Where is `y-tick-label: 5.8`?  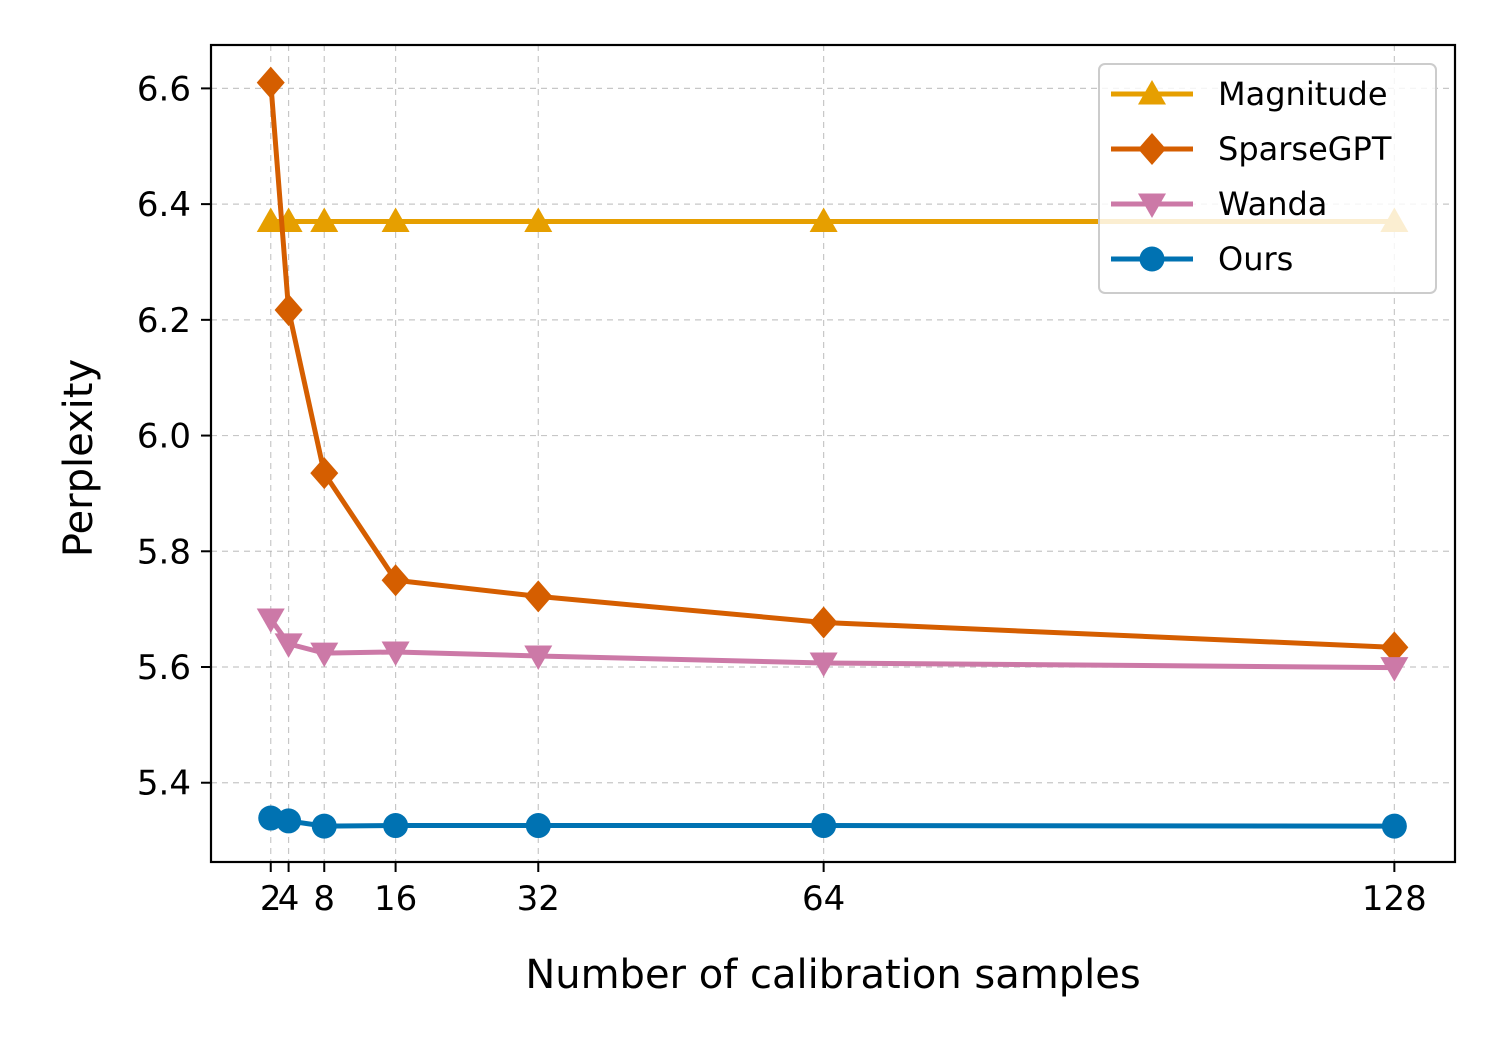
y-tick-label: 5.8 is located at coordinates (164, 552).